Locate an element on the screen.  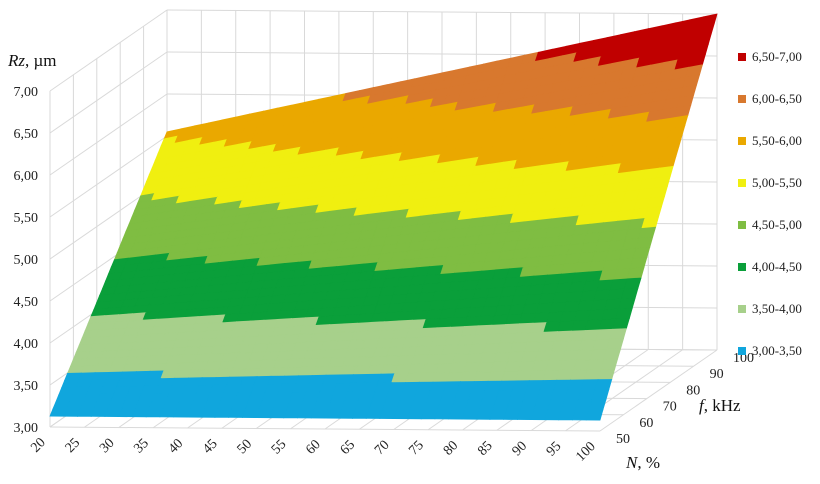
z-tick-label: 3,50 is located at coordinates (26, 386).